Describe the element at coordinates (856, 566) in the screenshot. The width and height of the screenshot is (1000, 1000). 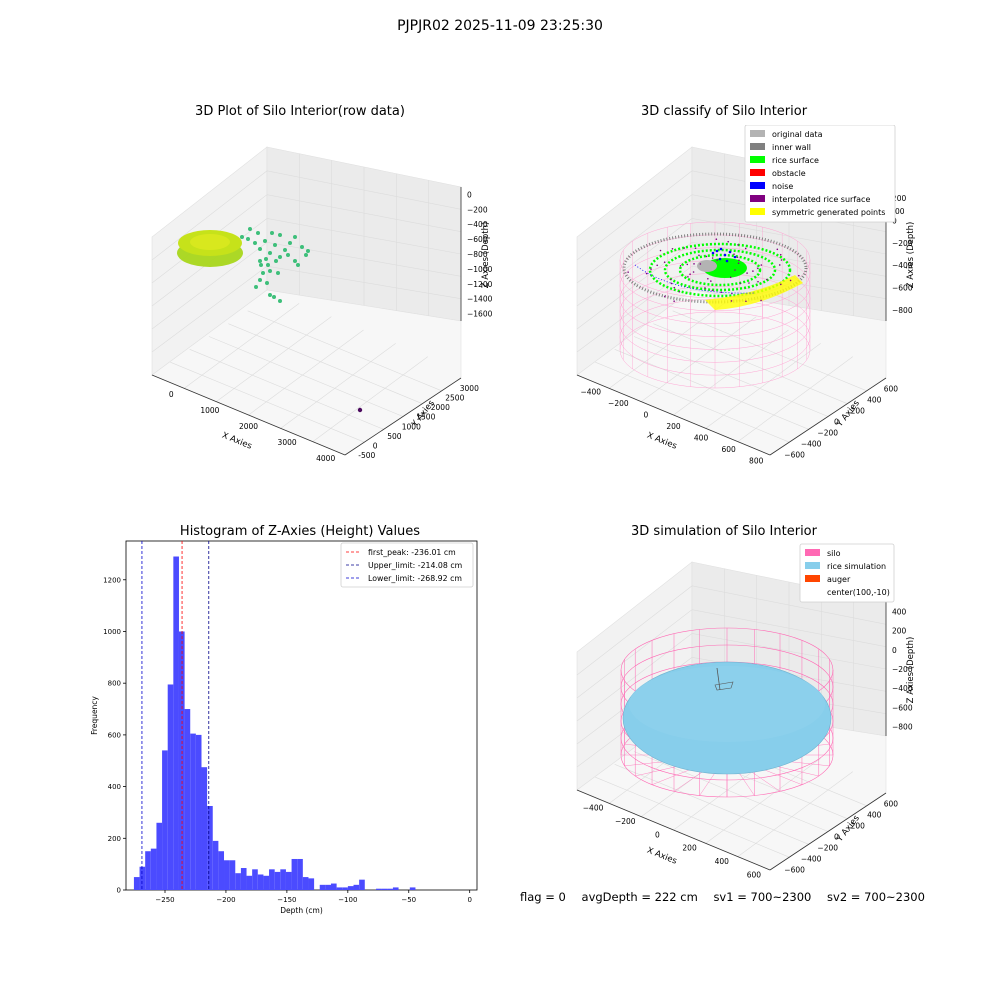
I see `p4-legend-item: rice simulation` at that location.